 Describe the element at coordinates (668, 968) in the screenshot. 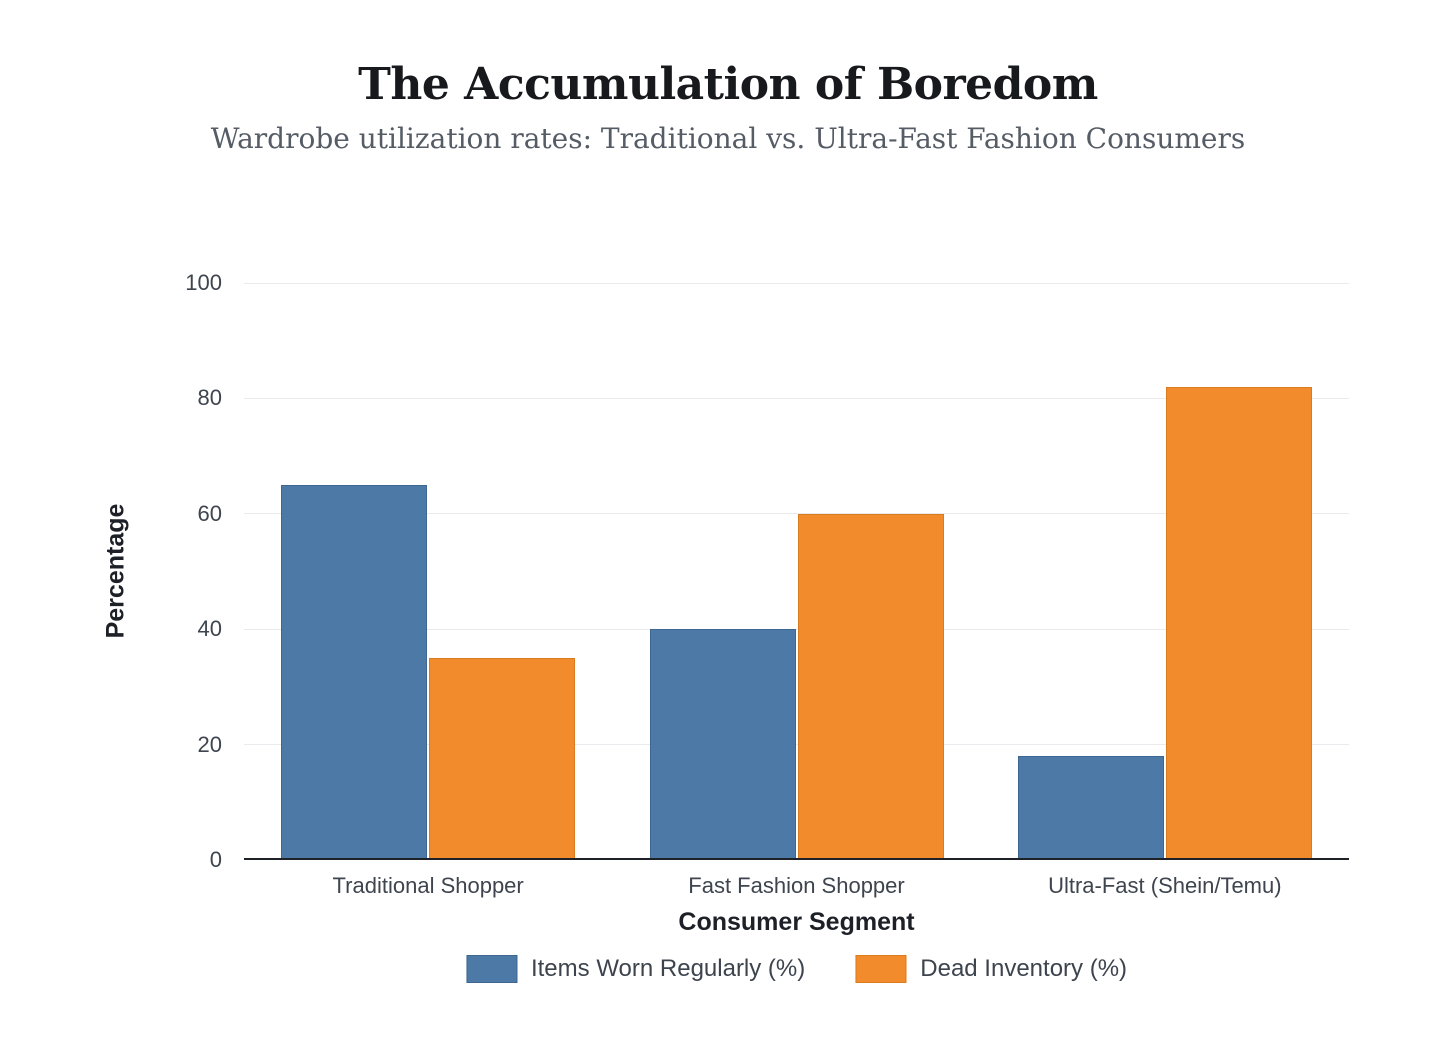

I see `legend-label: Items Worn Regularly (%)` at that location.